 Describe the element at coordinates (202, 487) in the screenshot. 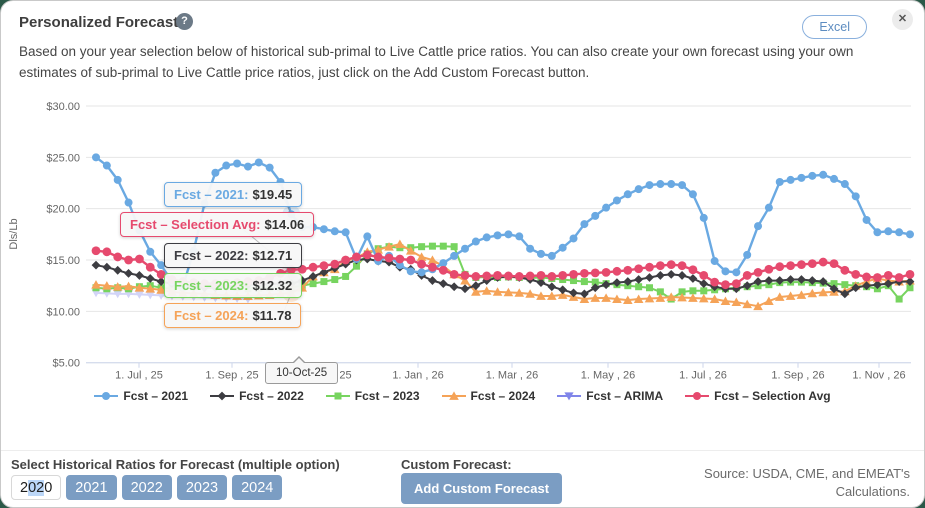

I see `year-button-2023: 2023` at that location.